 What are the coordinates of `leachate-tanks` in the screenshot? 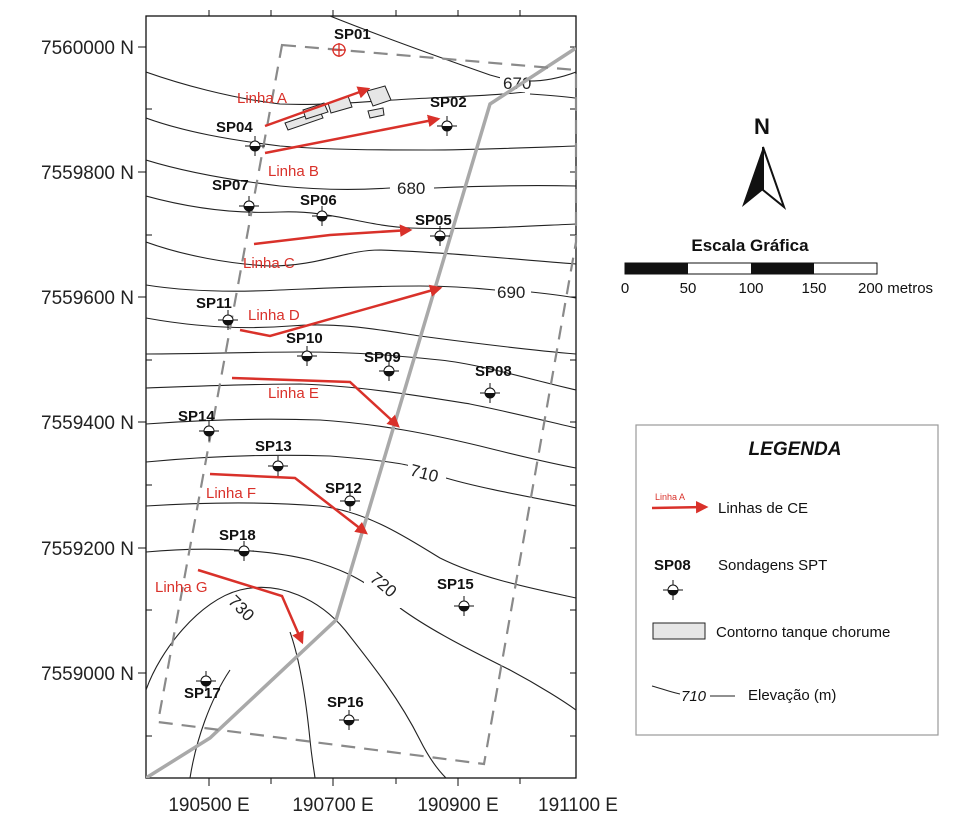 It's located at (338, 108).